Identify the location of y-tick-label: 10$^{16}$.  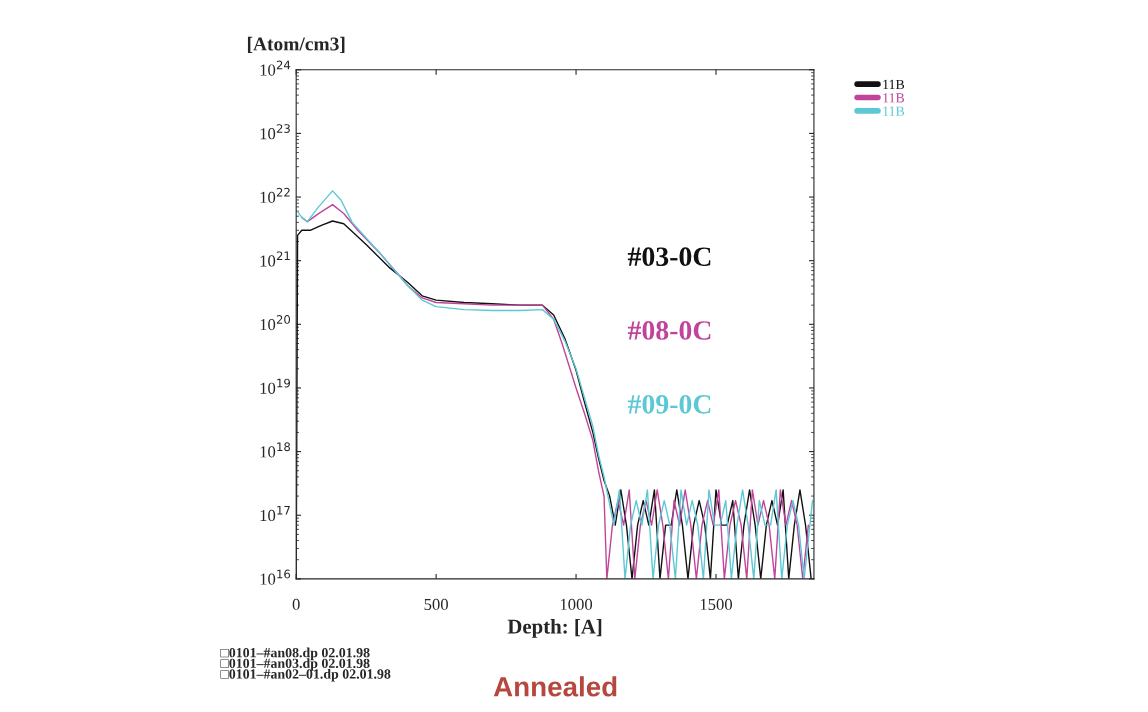
(275, 577).